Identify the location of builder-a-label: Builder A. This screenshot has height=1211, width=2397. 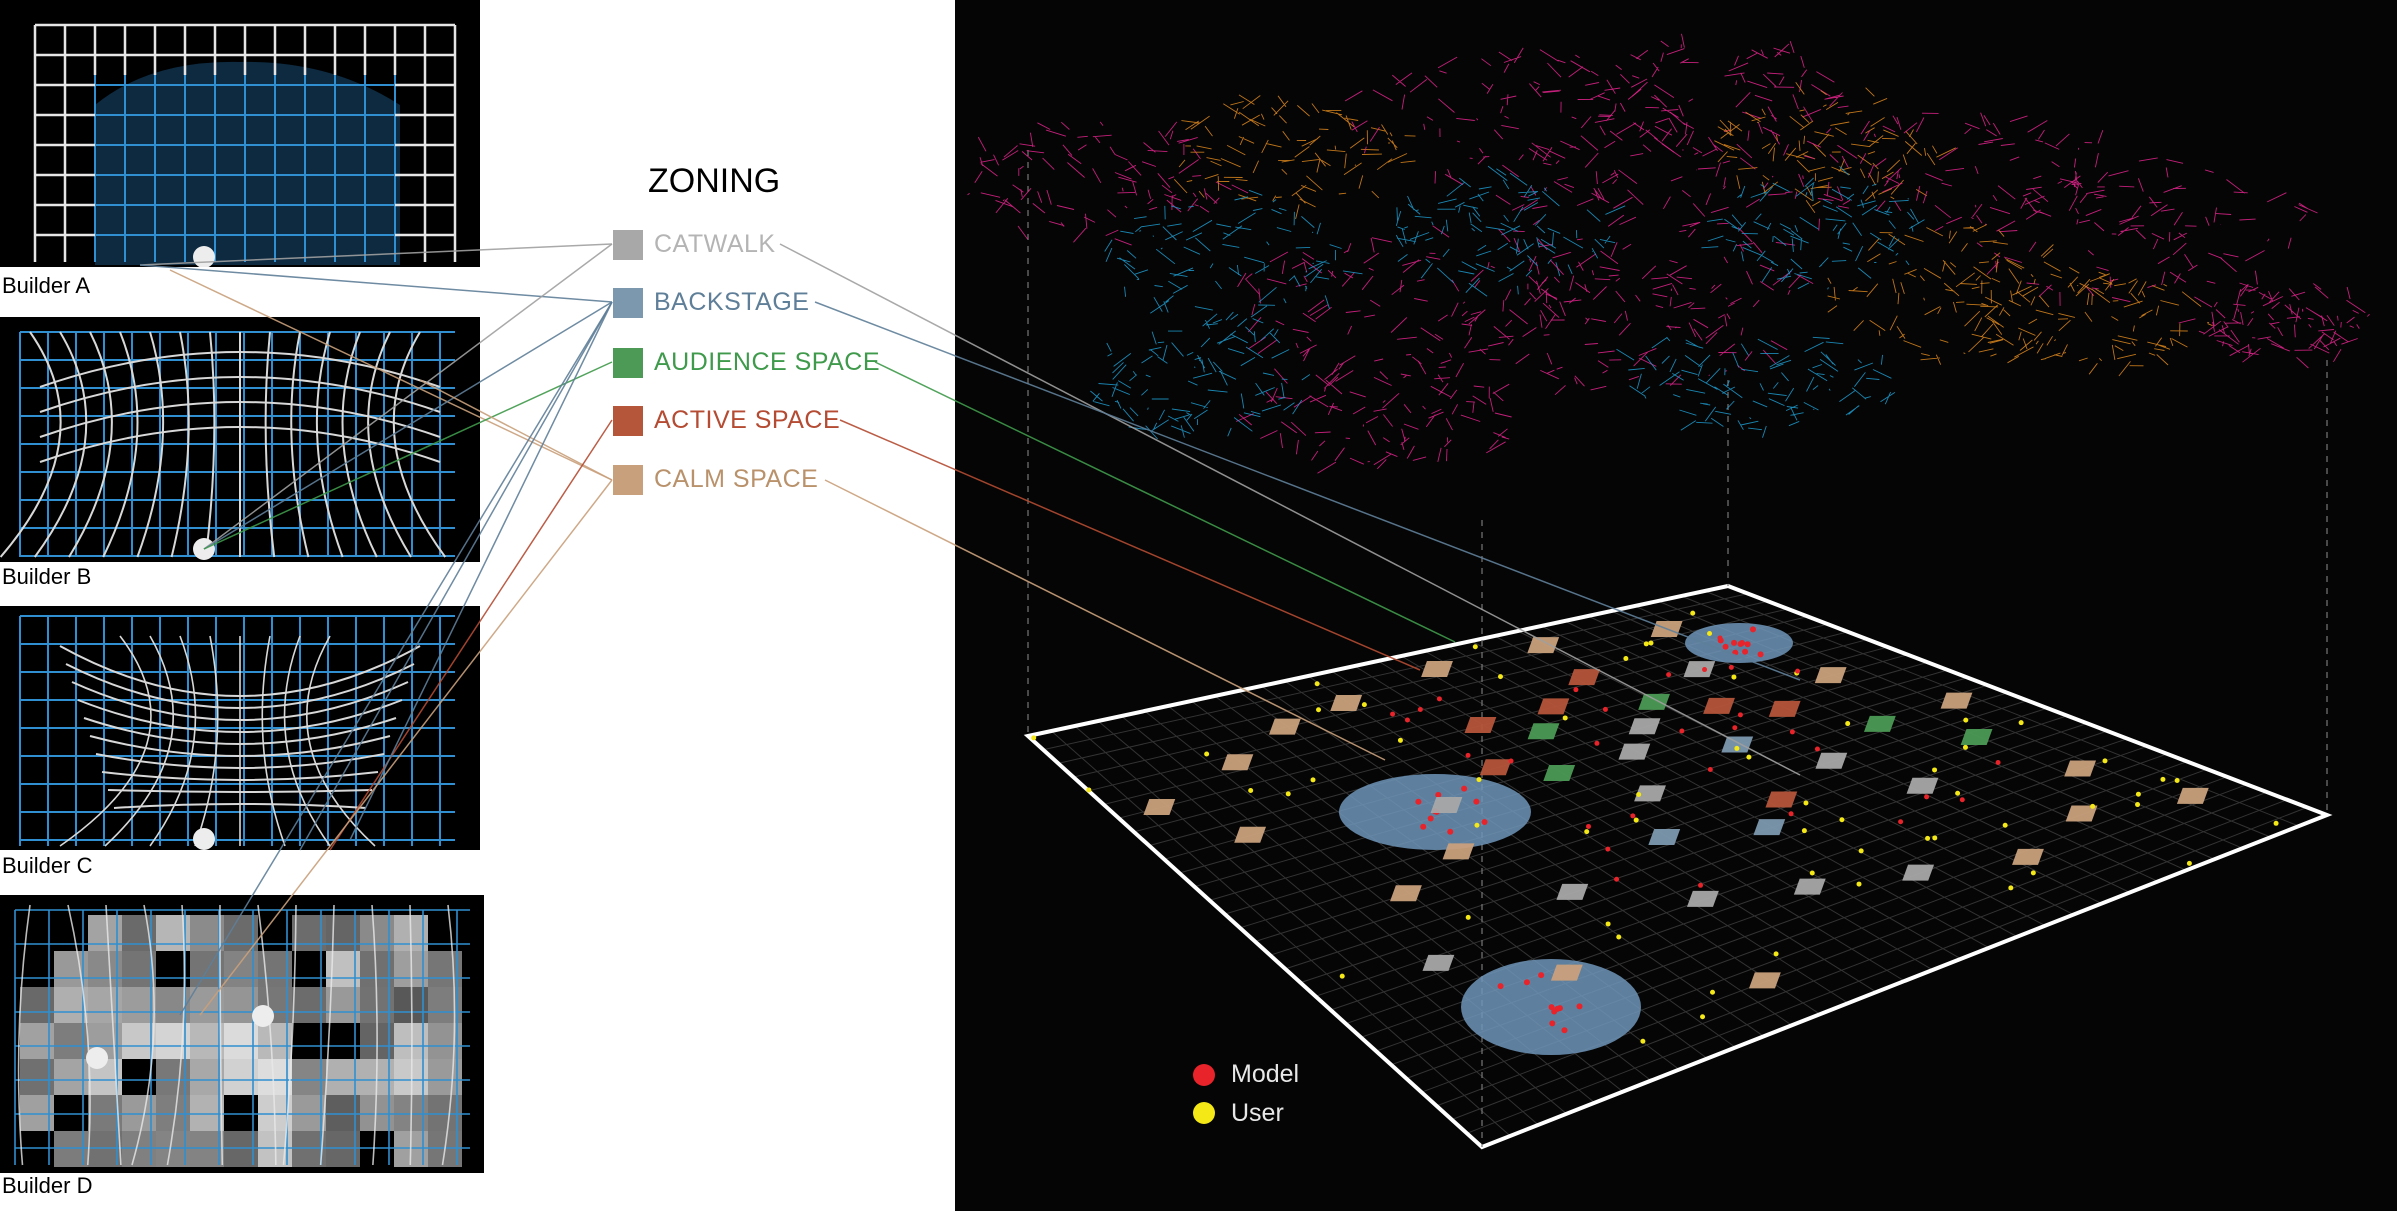
(46, 285).